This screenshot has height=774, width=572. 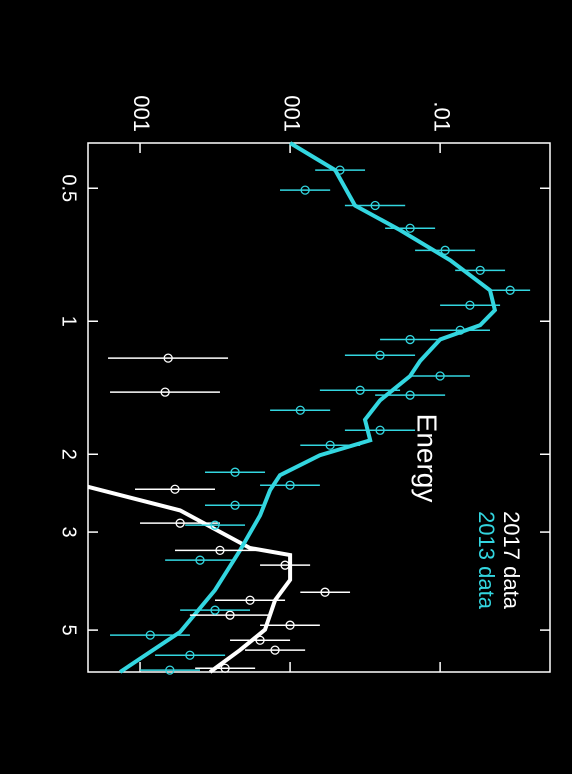 What do you see at coordinates (69, 454) in the screenshot?
I see `x-tick-label: 2` at bounding box center [69, 454].